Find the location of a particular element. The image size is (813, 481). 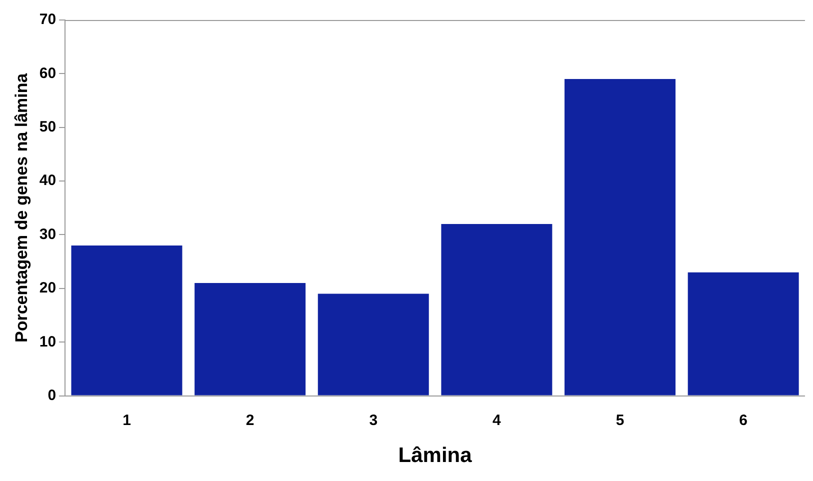

y-tick-label: 50 is located at coordinates (47, 127).